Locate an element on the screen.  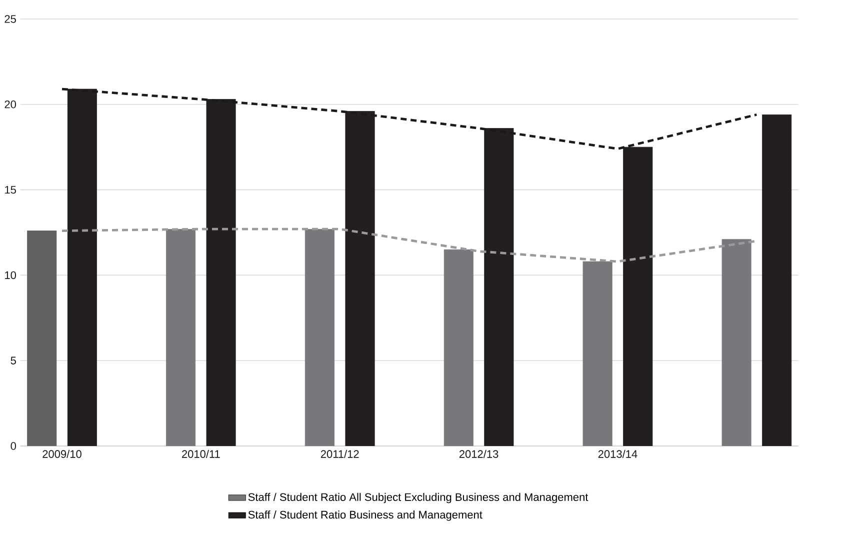
x-tick-label: 2011/12 is located at coordinates (339, 454).